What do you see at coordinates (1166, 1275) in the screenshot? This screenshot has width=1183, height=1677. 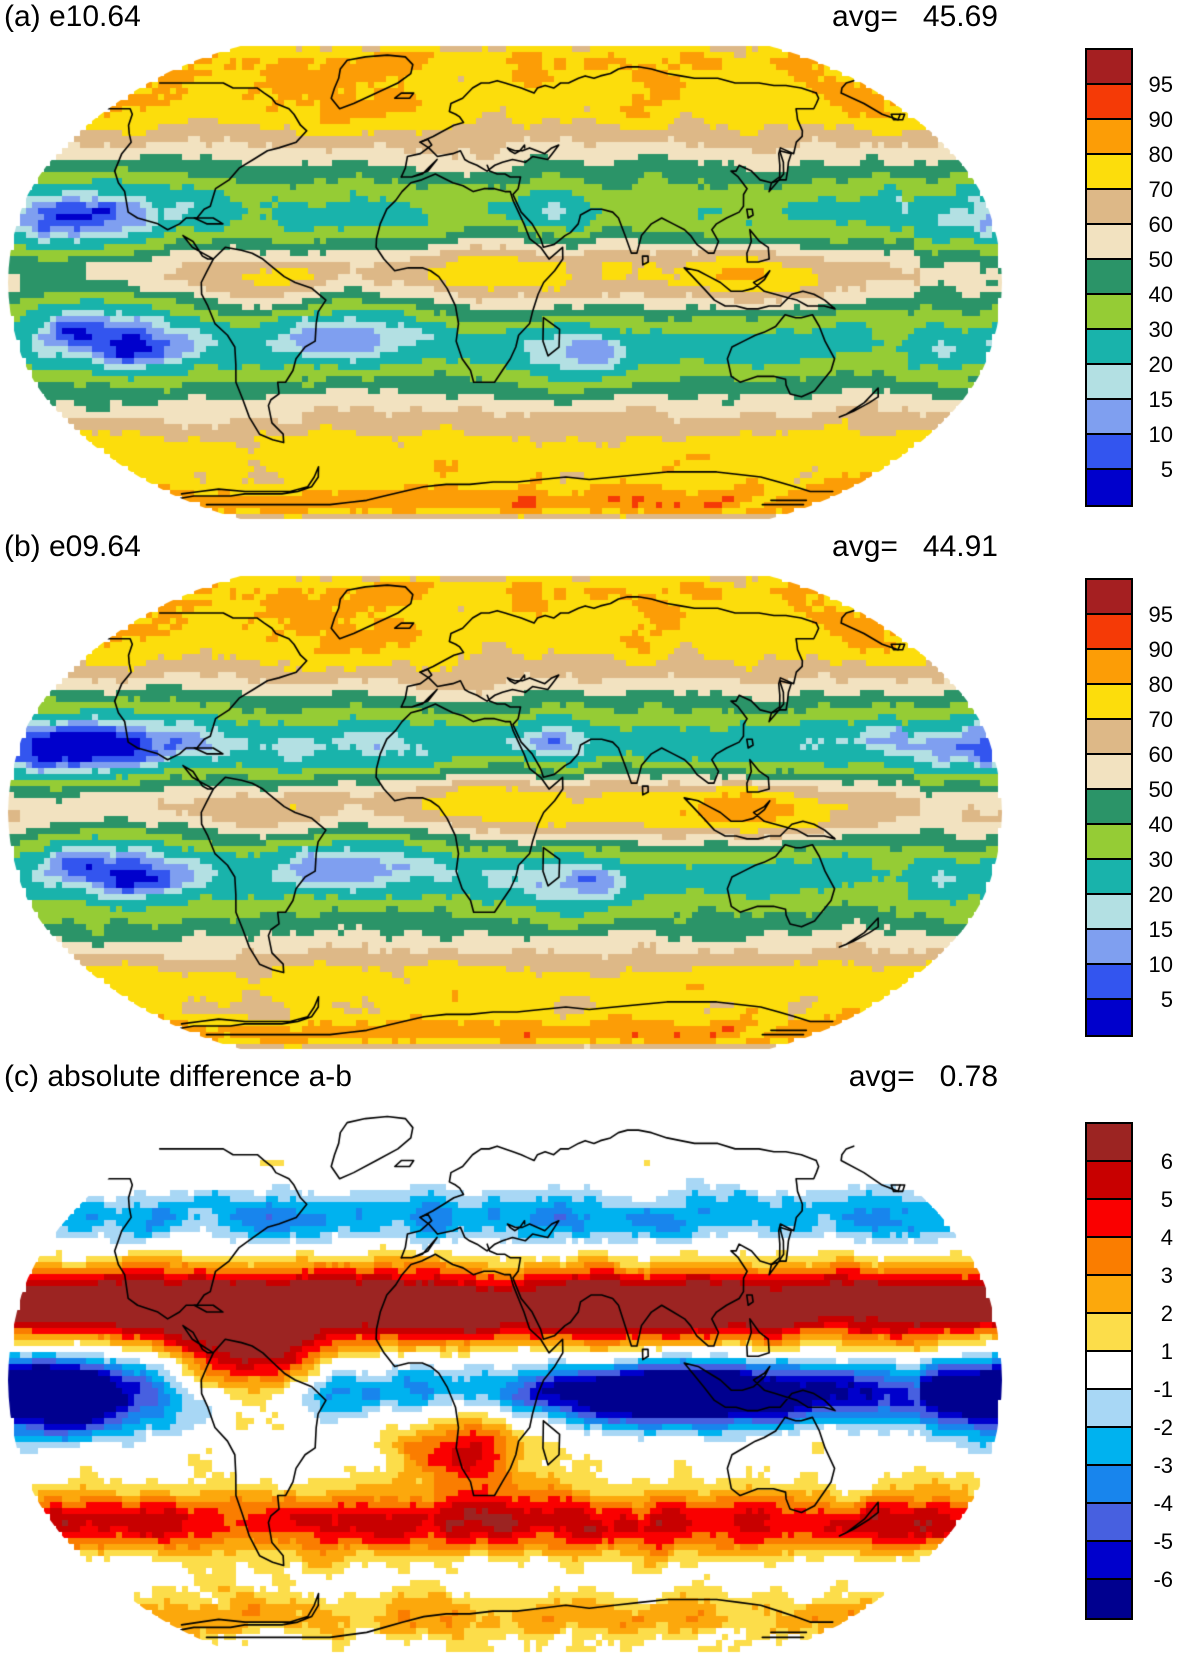 I see `colorbar-tick-label: 3` at bounding box center [1166, 1275].